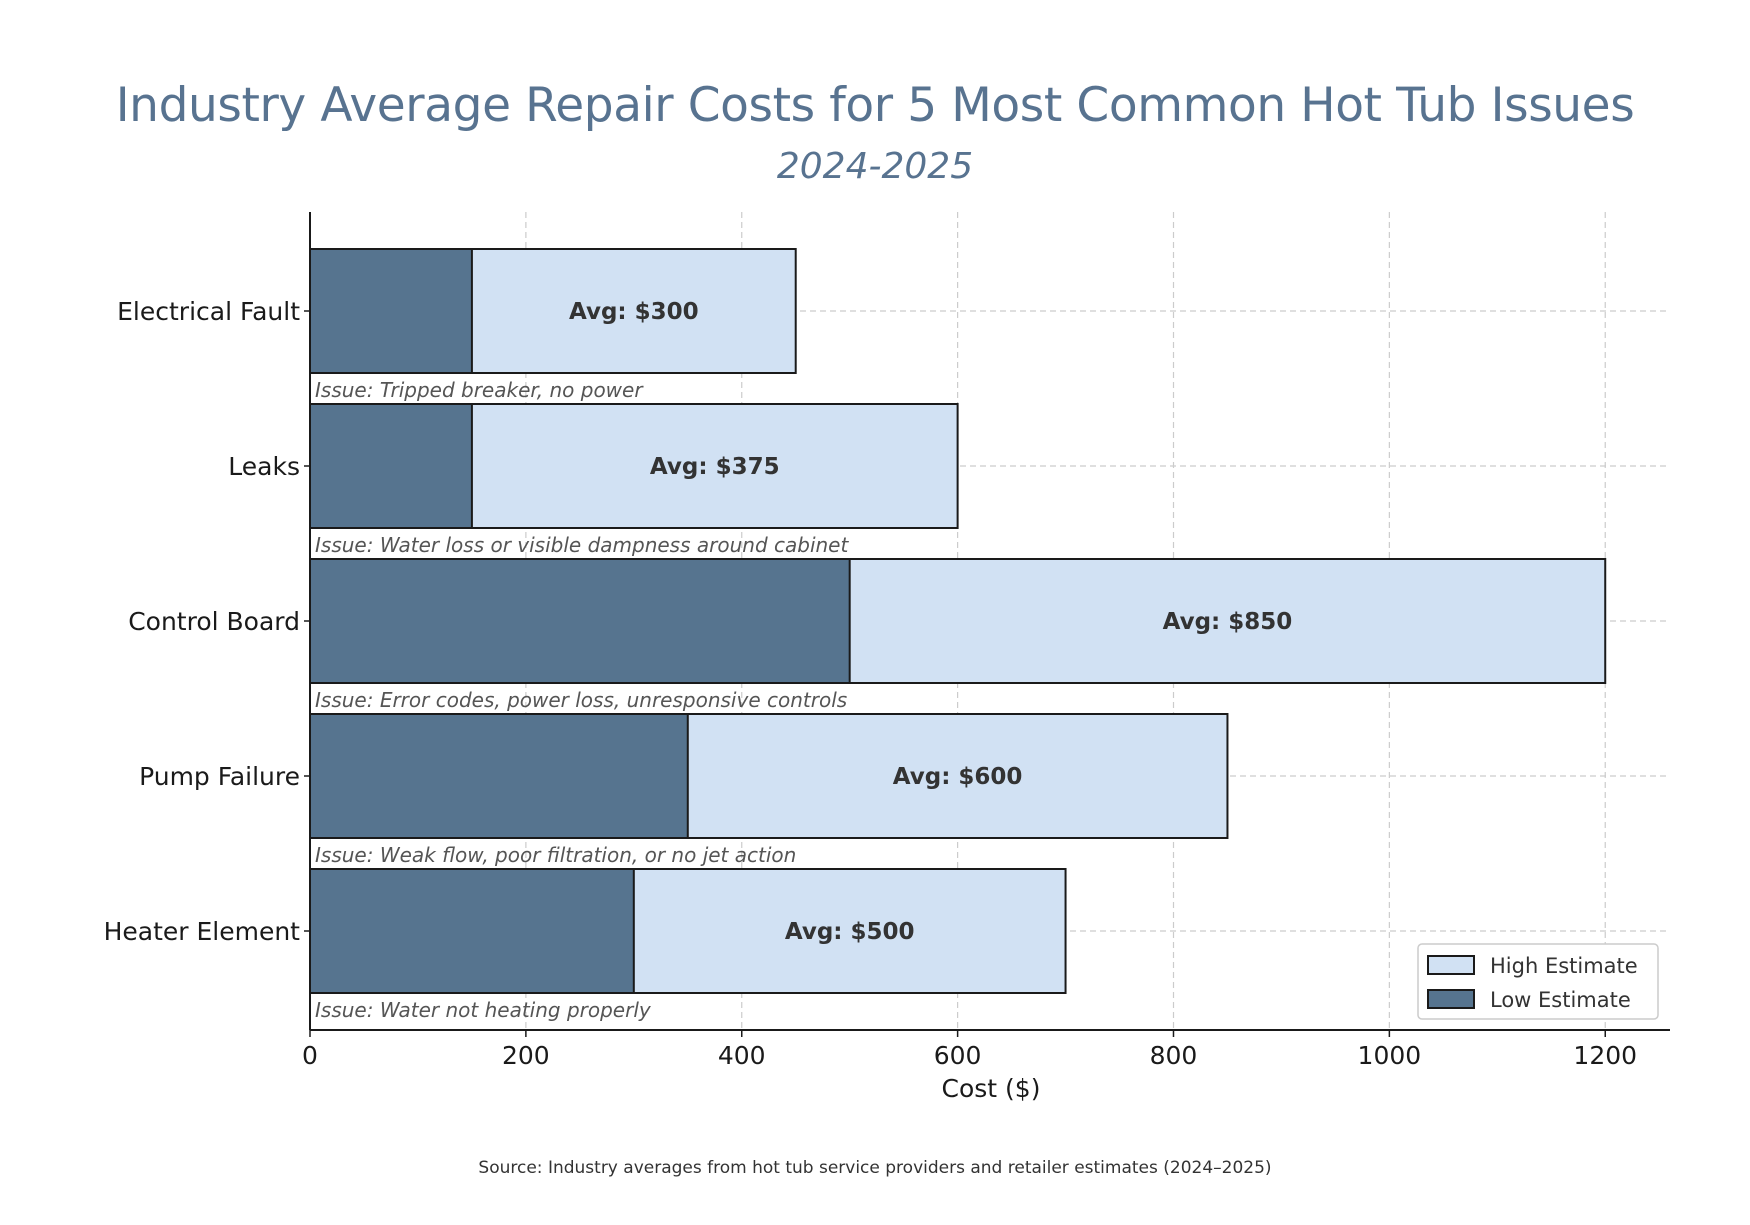 Image resolution: width=1750 pixels, height=1225 pixels. Describe the element at coordinates (1560, 1000) in the screenshot. I see `legend-label-low: Low Estimate` at that location.